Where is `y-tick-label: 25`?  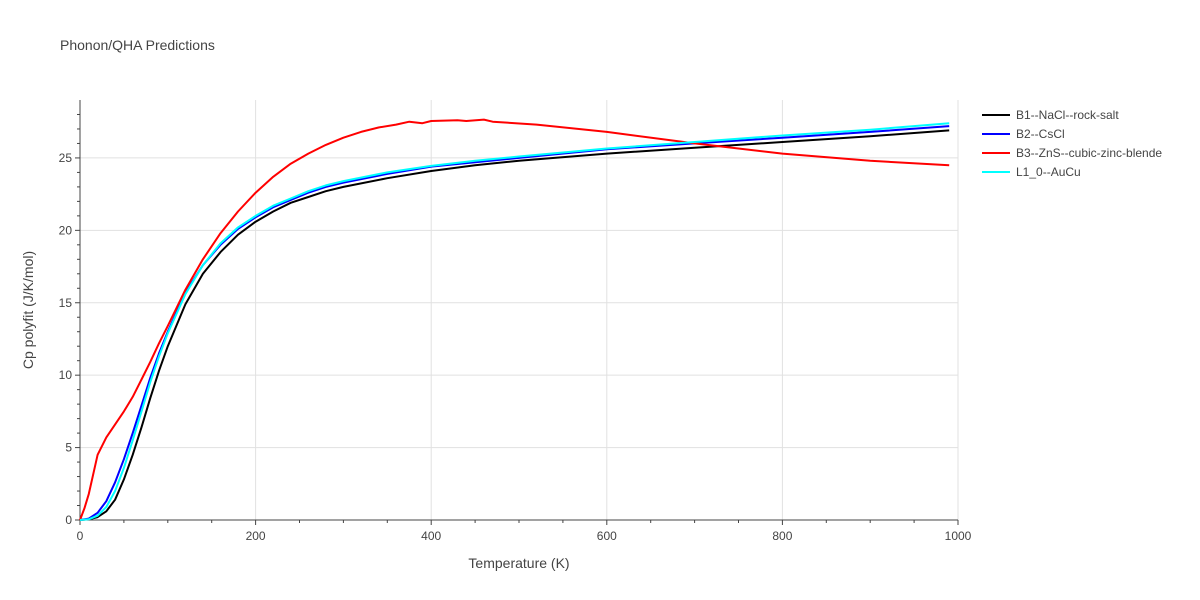
y-tick-label: 25 is located at coordinates (66, 158).